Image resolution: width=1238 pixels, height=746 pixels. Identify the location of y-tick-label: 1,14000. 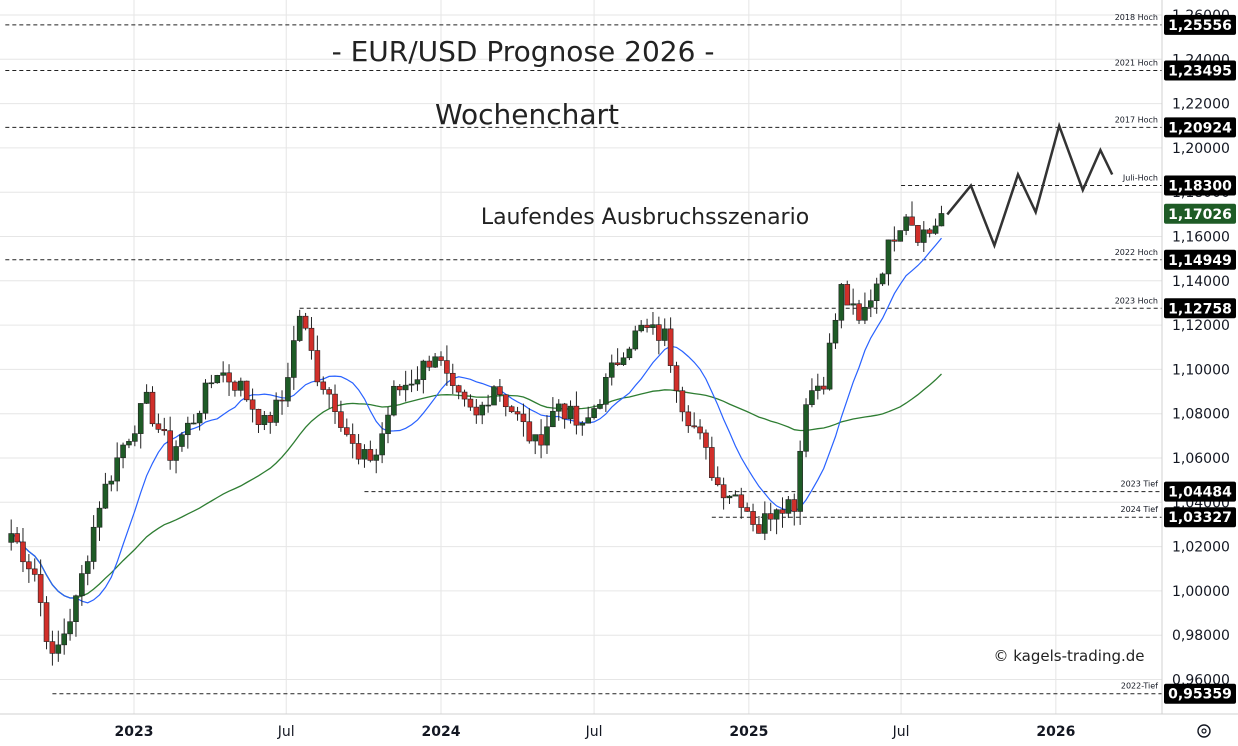
(1201, 282).